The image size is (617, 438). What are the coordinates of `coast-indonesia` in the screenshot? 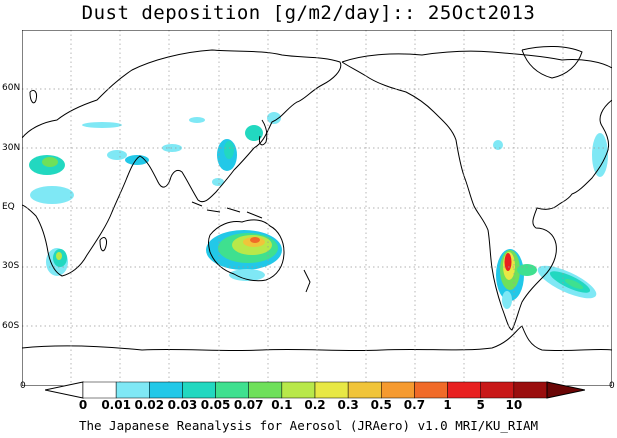 It's located at (227, 210).